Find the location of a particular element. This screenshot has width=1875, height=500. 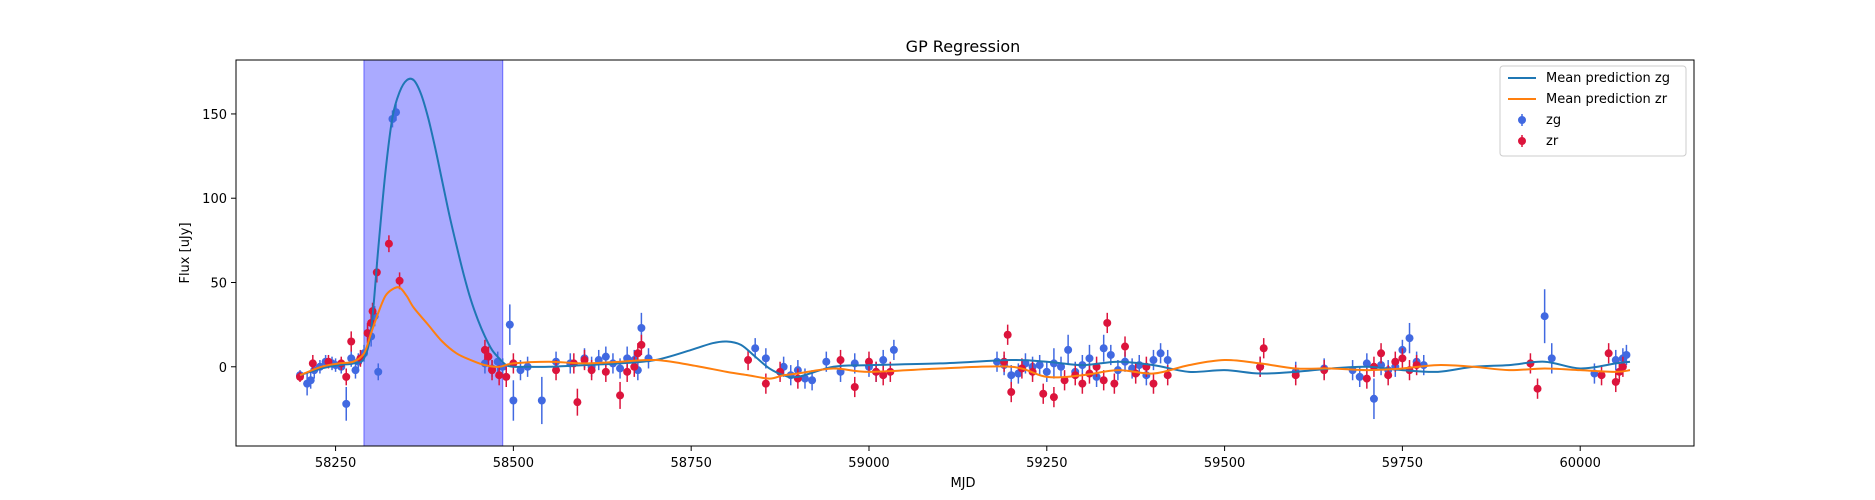

legend-label-zr-mean: Mean prediction zr is located at coordinates (1607, 99).